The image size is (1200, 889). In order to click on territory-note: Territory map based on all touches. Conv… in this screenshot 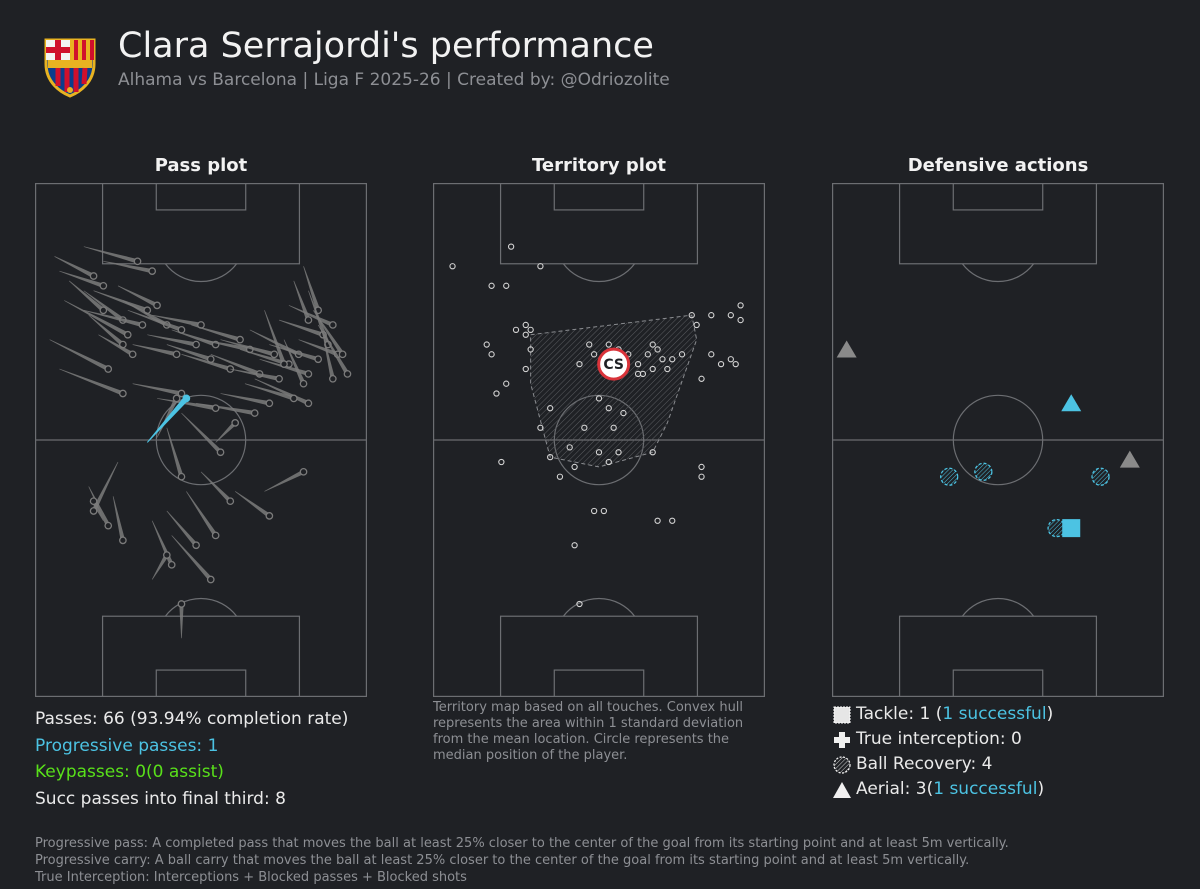, I will do `click(588, 731)`.